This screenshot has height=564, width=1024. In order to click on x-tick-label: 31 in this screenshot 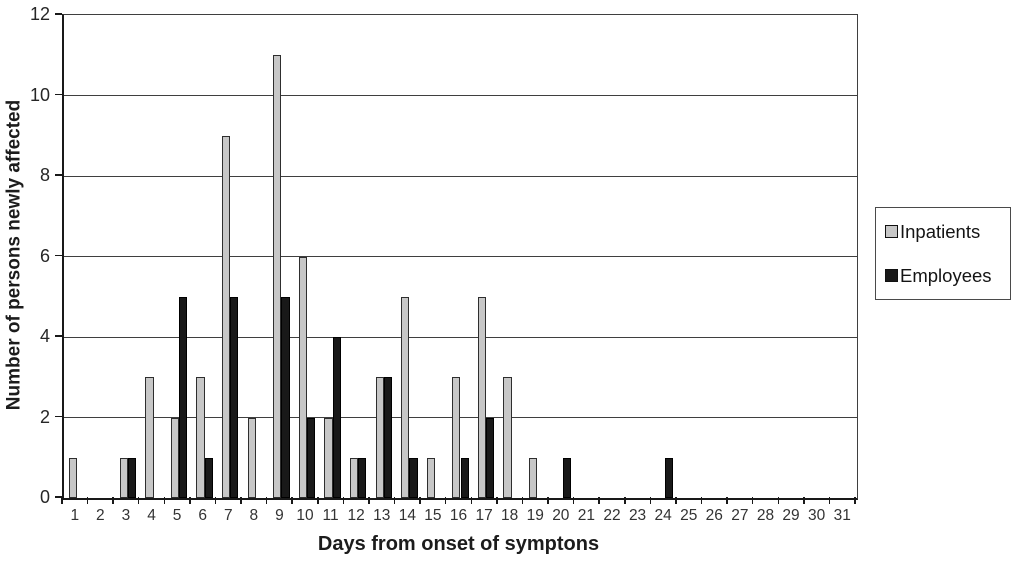, I will do `click(842, 515)`.